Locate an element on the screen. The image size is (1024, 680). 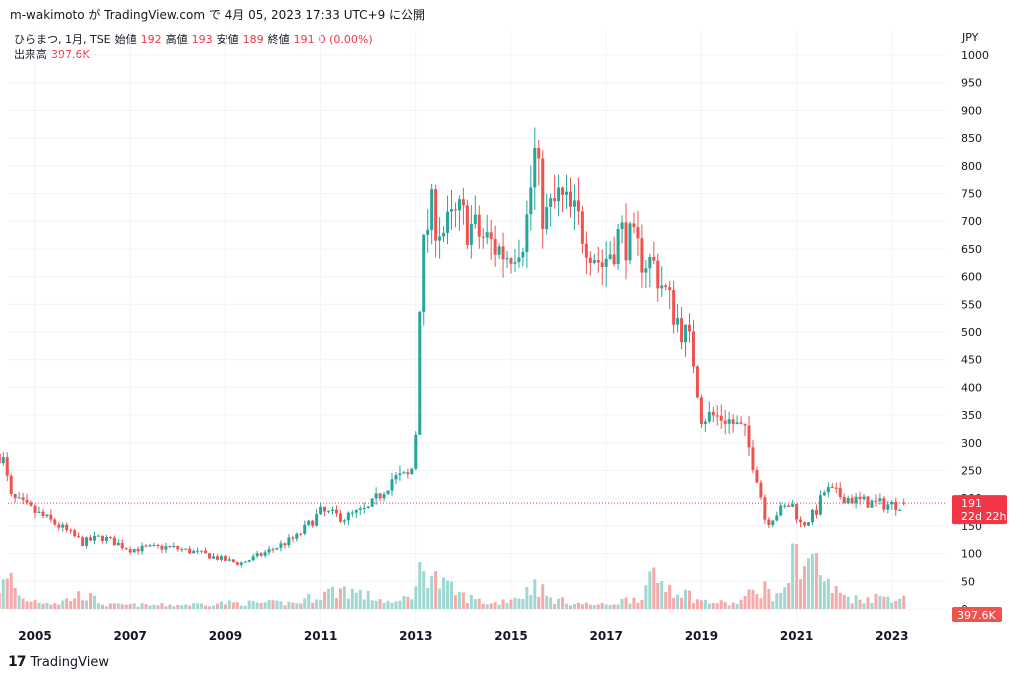
x-tick-label: 2019 is located at coordinates (701, 636).